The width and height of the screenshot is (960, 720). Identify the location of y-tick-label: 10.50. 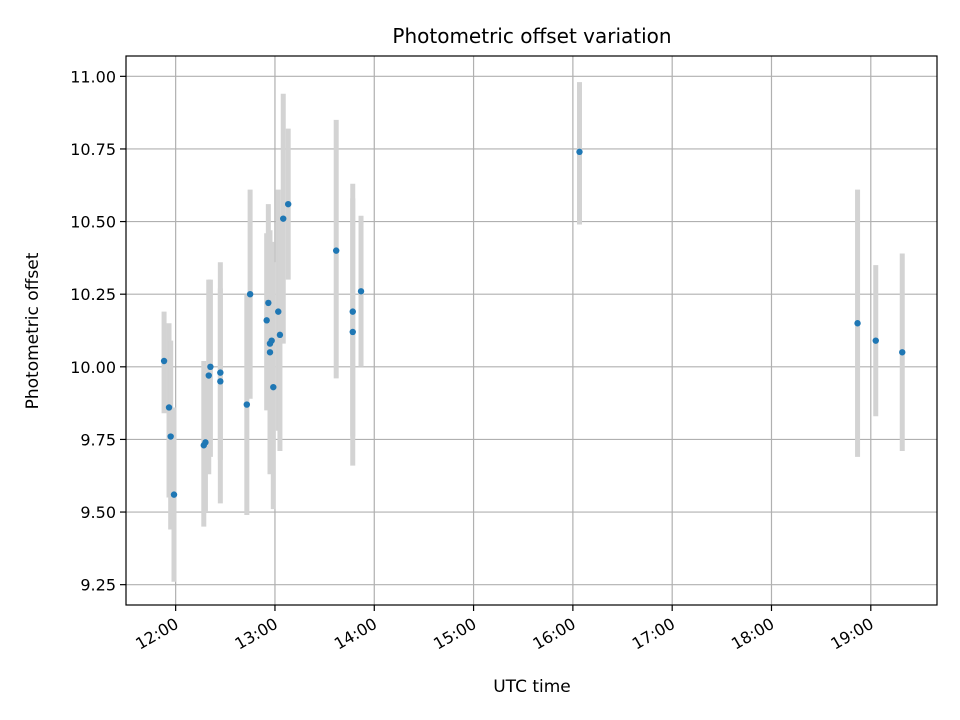
(93, 222).